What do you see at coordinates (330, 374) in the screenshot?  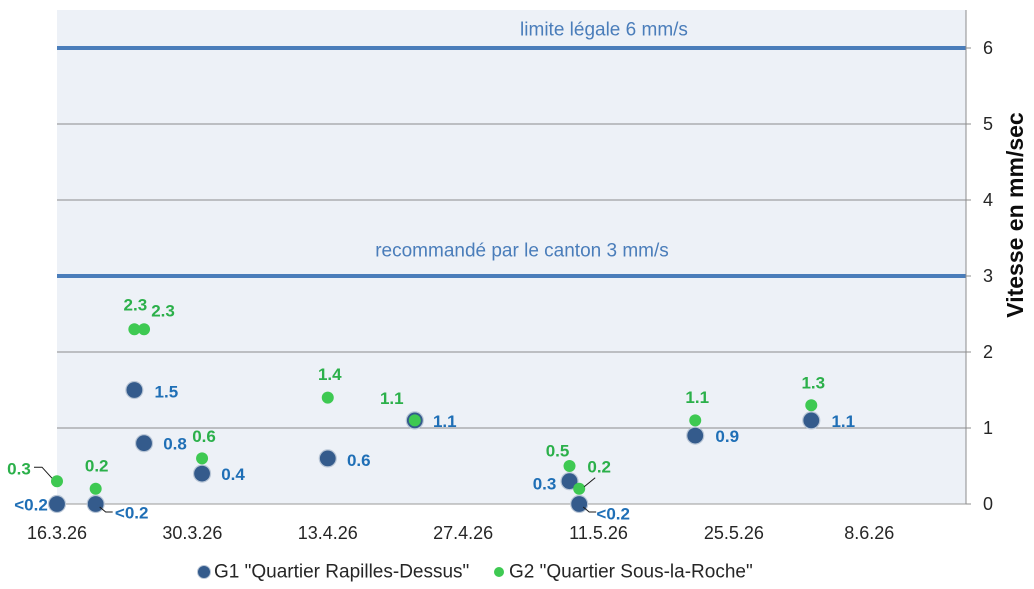 I see `data-label-g2: 1.4` at bounding box center [330, 374].